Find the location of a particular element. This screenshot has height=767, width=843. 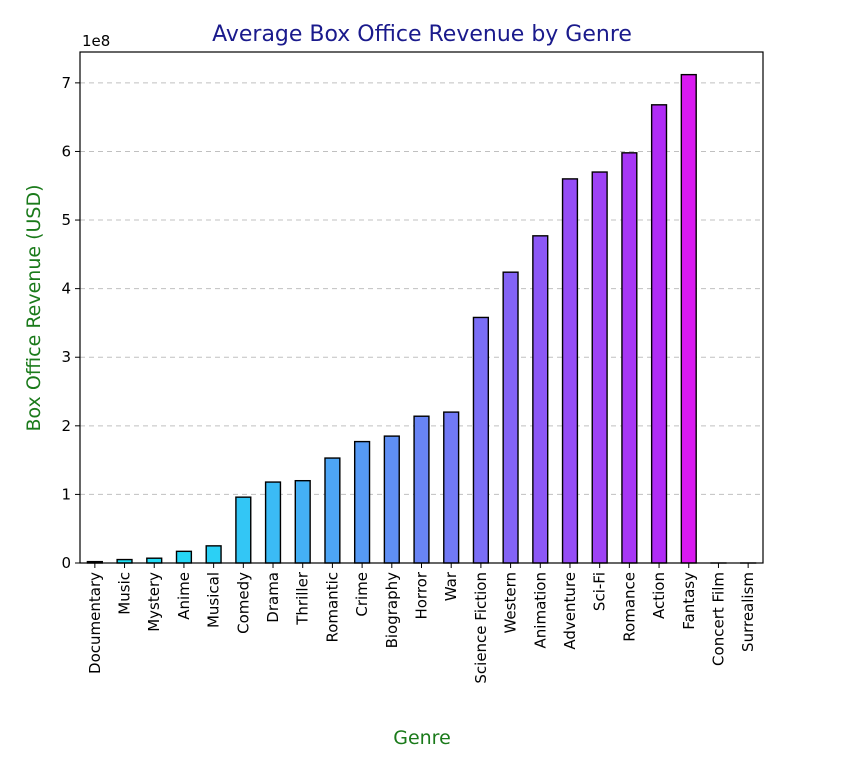

bar-mystery is located at coordinates (154, 560).